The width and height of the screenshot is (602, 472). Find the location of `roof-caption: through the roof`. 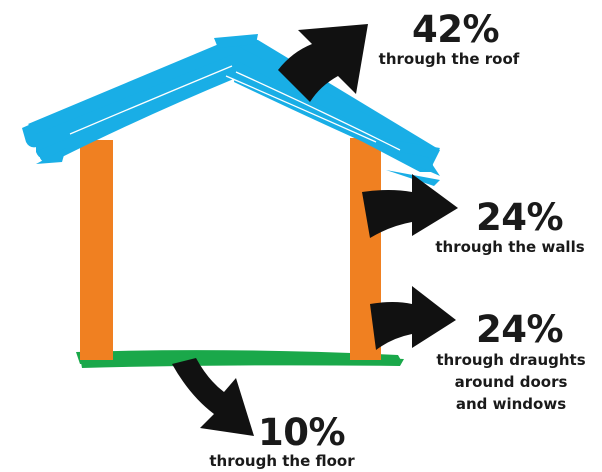

roof-caption: through the roof is located at coordinates (449, 59).